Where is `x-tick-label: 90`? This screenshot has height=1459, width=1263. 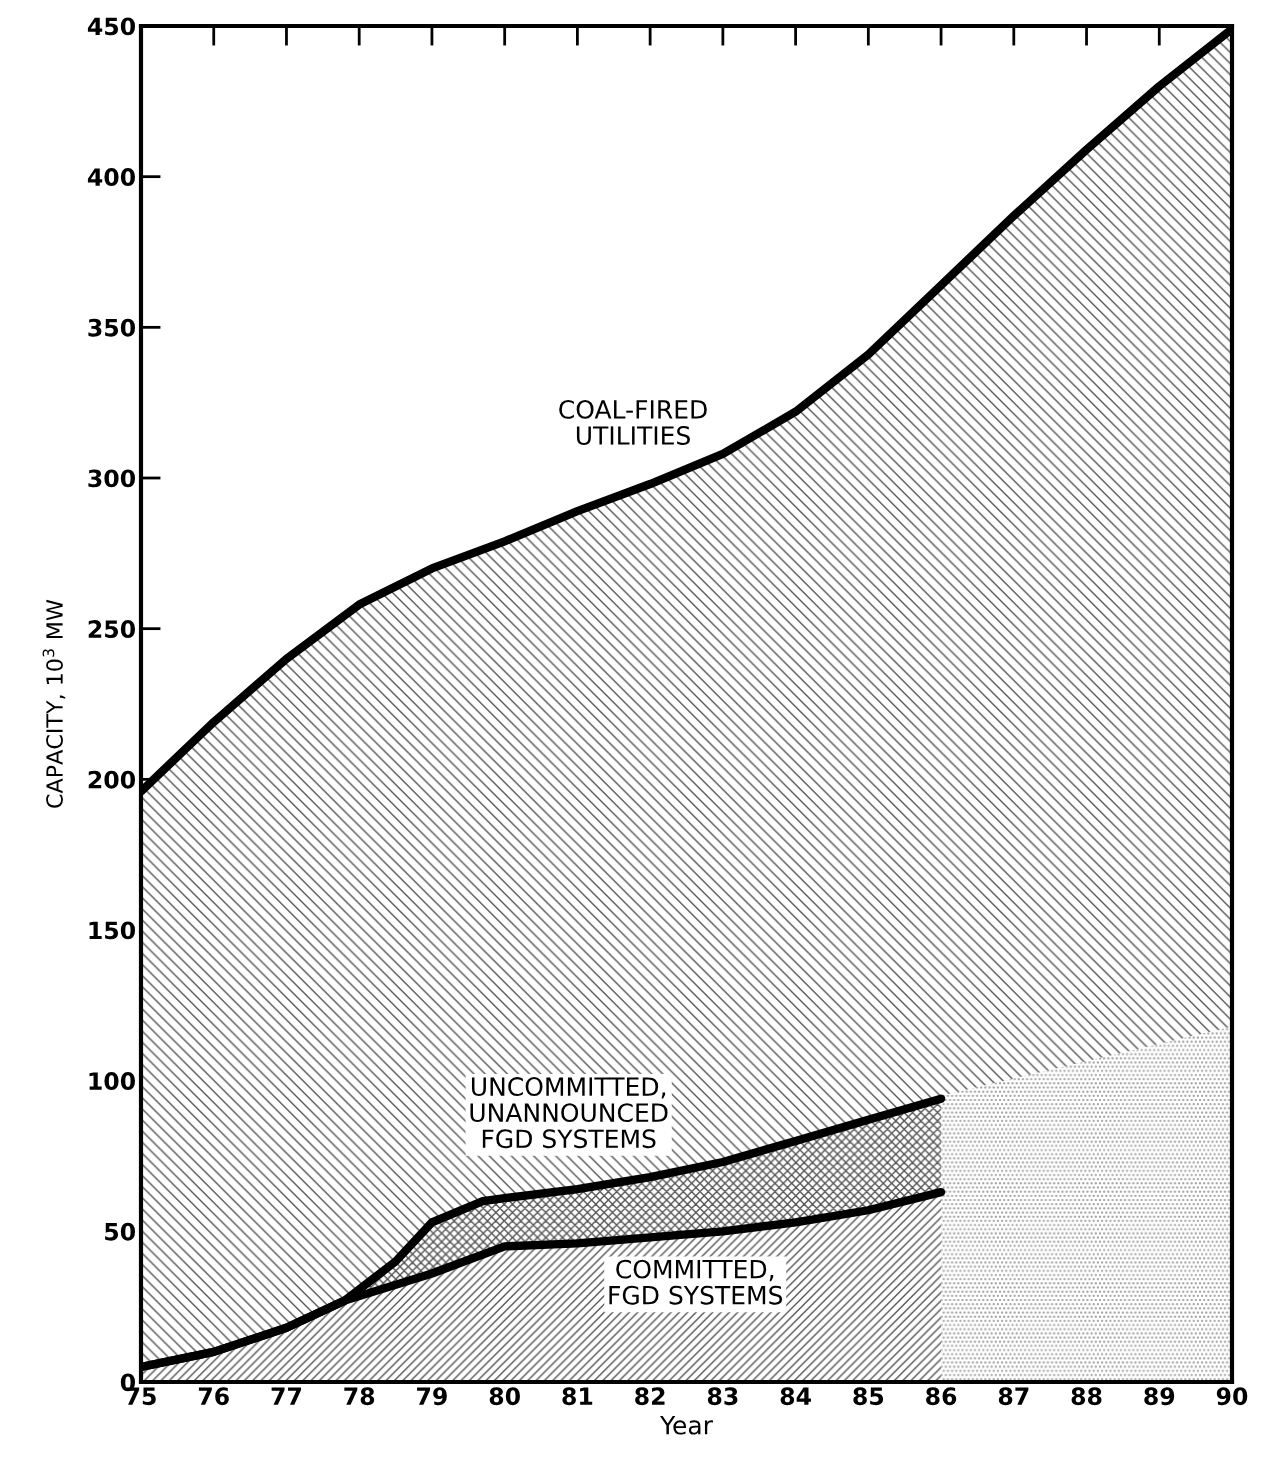
x-tick-label: 90 is located at coordinates (1232, 1396).